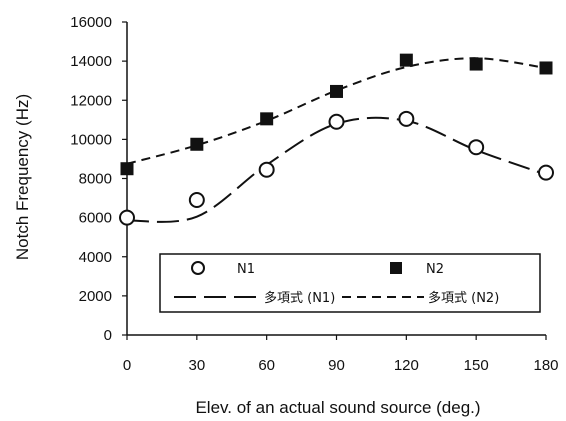 This screenshot has height=421, width=566. I want to click on y-tick-label: 16000, so click(91, 22).